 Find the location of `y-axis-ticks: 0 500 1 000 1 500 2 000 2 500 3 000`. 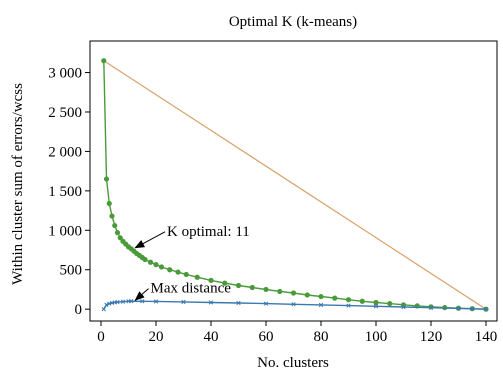

y-axis-ticks: 0 500 1 000 1 500 2 000 2 500 3 000 is located at coordinates (69, 192).